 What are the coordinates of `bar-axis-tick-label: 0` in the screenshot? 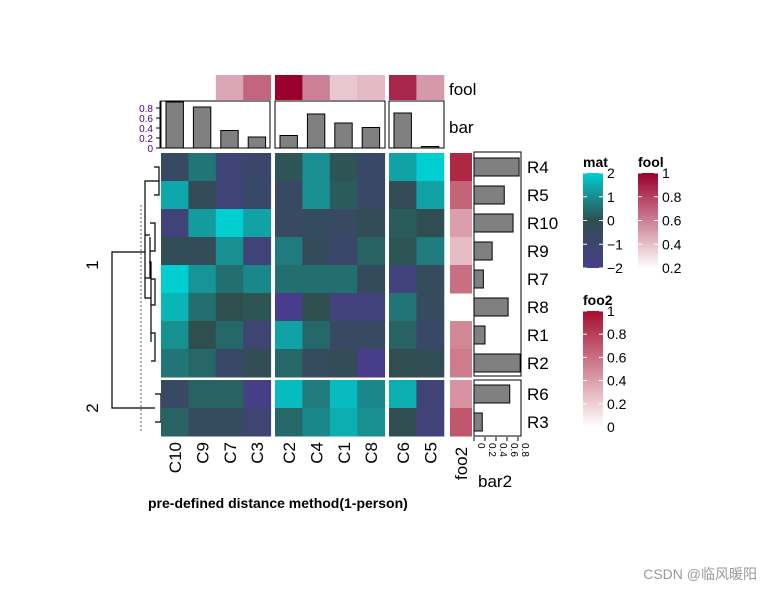 It's located at (150, 149).